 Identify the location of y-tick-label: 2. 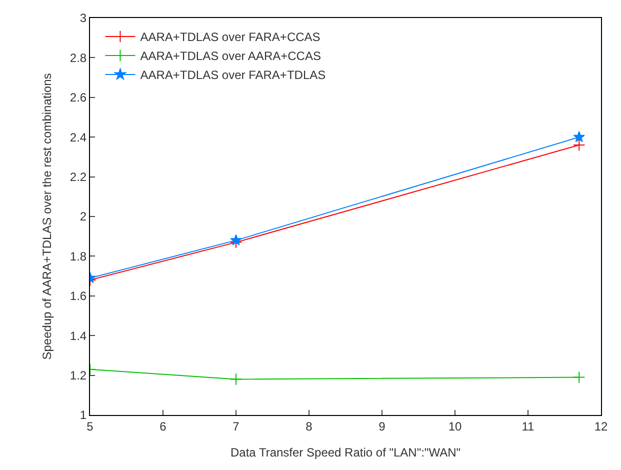
(83, 217).